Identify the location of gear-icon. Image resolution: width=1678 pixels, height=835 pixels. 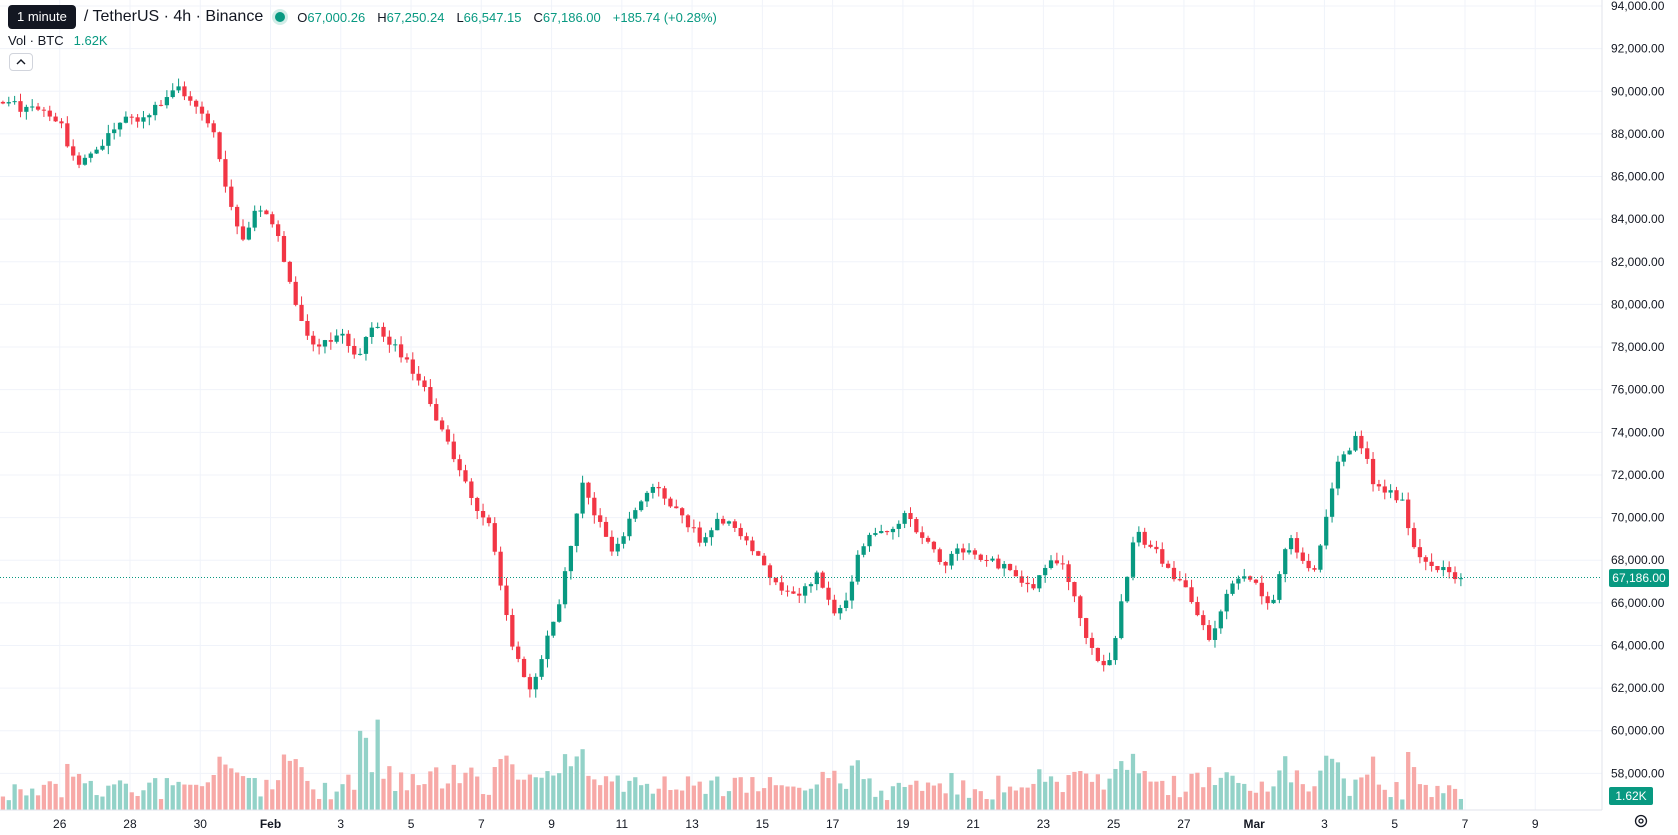
(1641, 821).